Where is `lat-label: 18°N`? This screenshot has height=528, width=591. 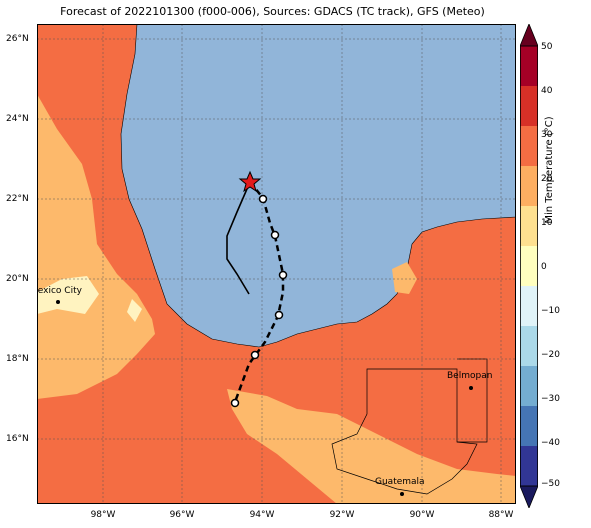 lat-label: 18°N is located at coordinates (17, 359).